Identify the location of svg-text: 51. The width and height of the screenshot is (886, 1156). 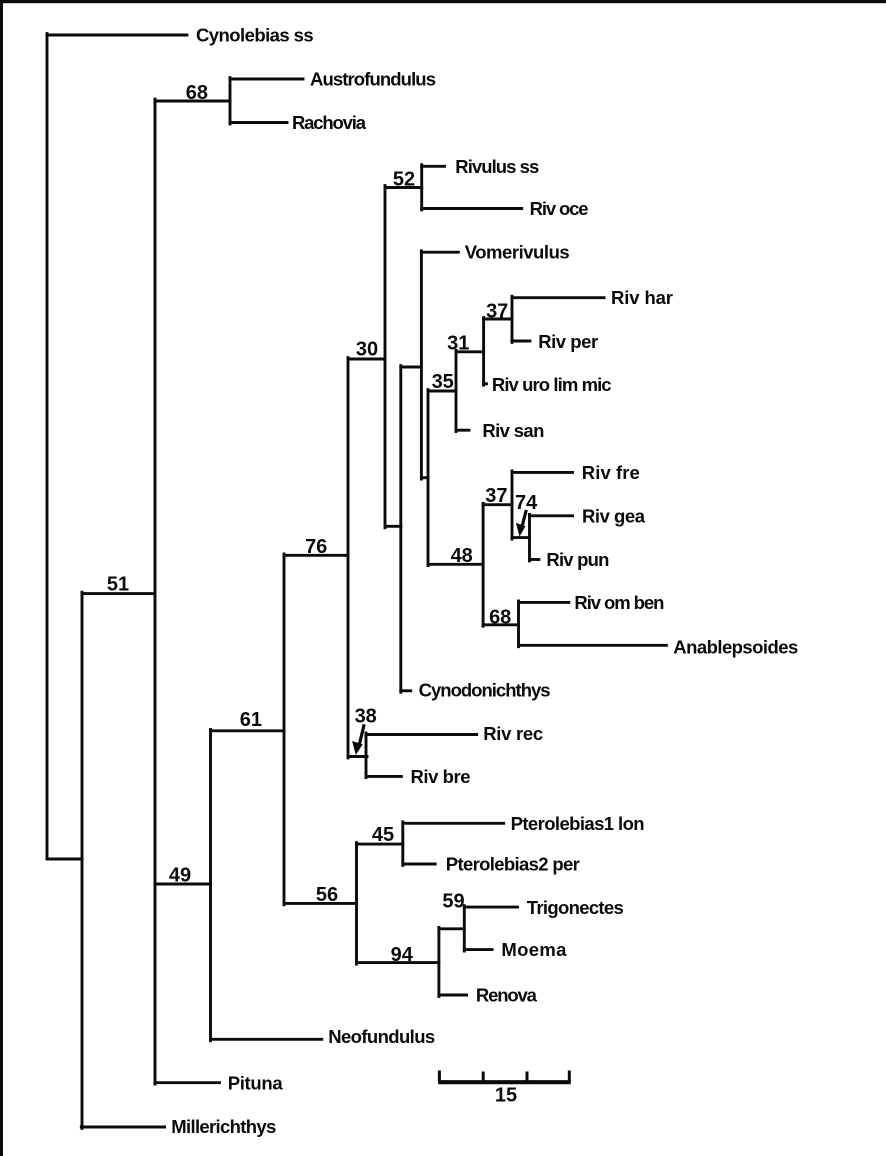
(118, 584).